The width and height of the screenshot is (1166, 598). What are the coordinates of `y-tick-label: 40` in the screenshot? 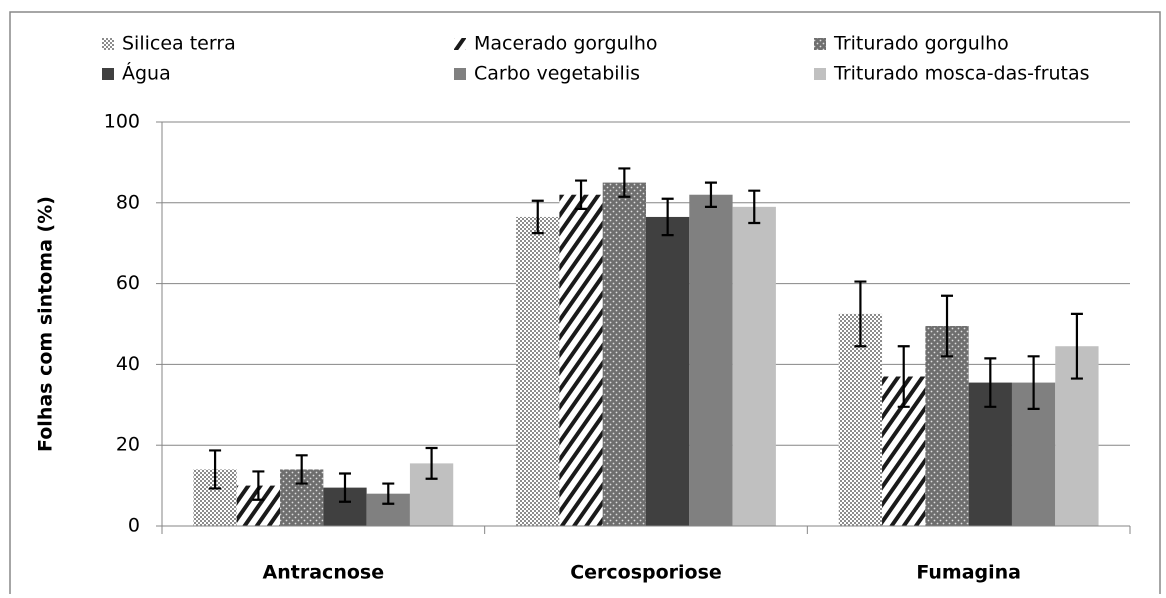 It's located at (128, 364).